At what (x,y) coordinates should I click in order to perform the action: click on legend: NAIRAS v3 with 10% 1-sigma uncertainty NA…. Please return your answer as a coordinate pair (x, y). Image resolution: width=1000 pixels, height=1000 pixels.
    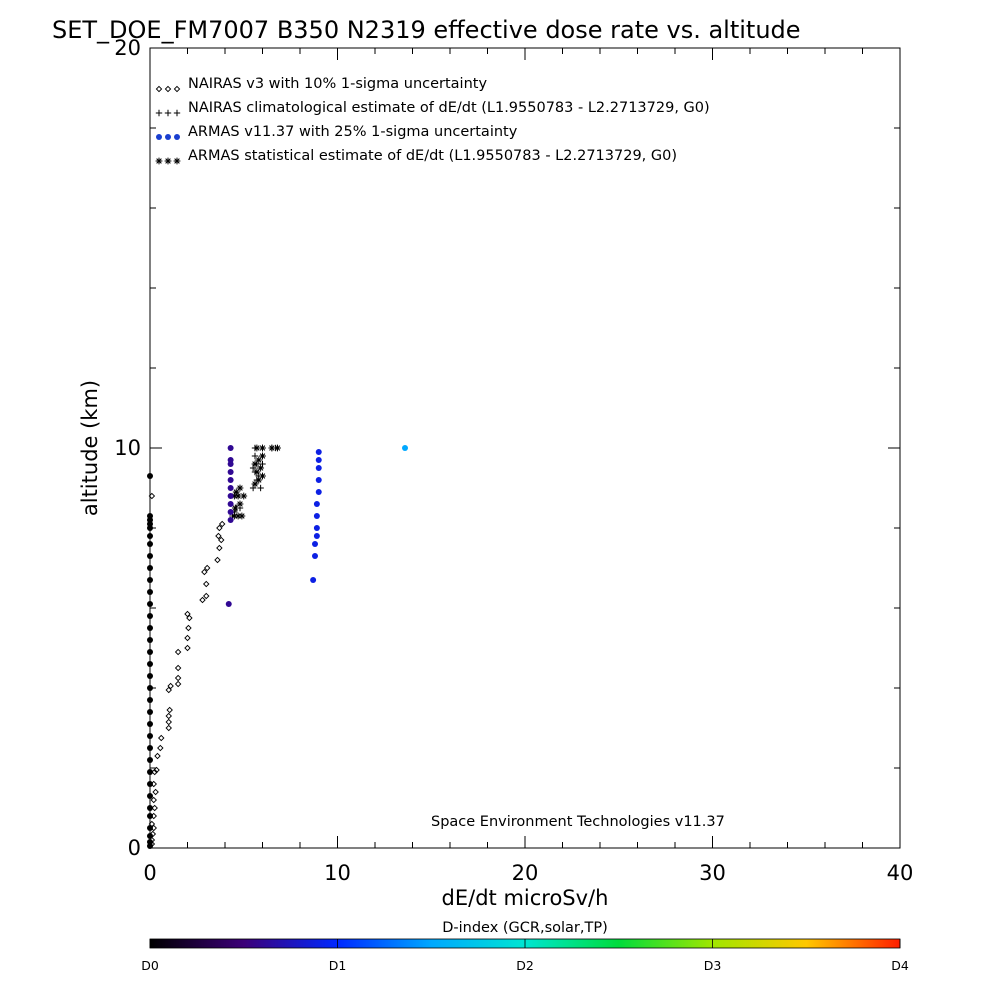
    Looking at the image, I should click on (432, 120).